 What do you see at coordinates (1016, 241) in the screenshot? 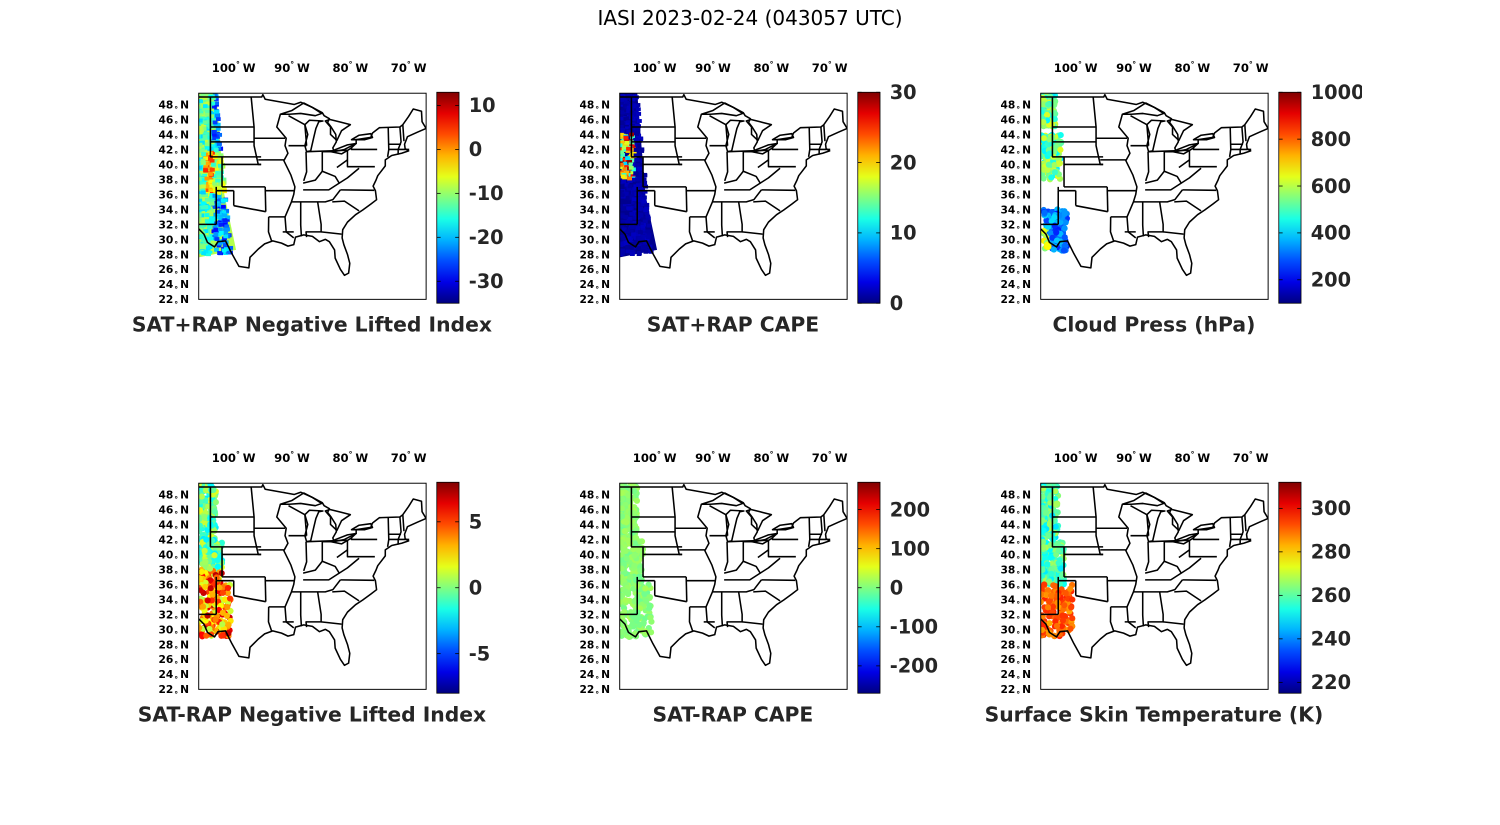
I see `lat-tick-label: 30° N` at bounding box center [1016, 241].